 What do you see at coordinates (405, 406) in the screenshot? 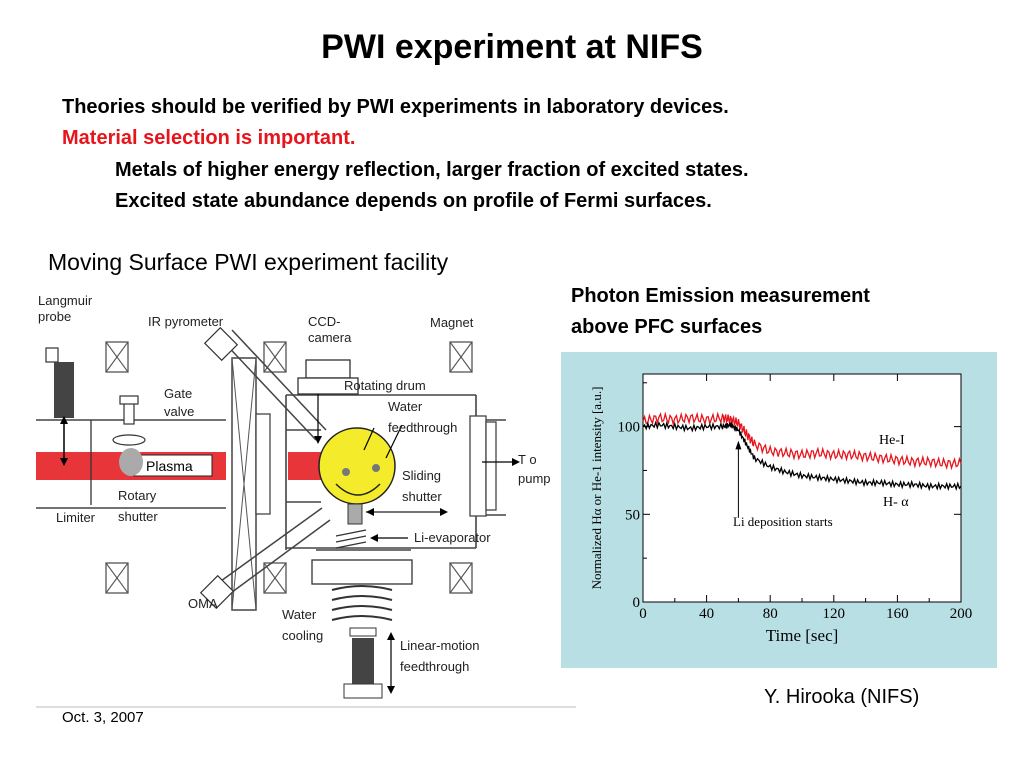
I see `label-water-fd-1: Water` at bounding box center [405, 406].